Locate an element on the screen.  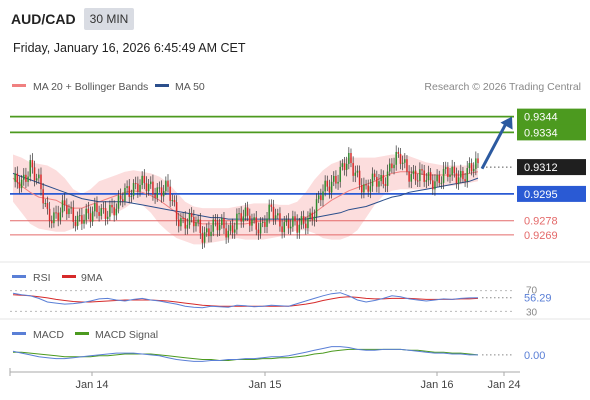
x-tick-label: Jan 14 is located at coordinates (91, 385).